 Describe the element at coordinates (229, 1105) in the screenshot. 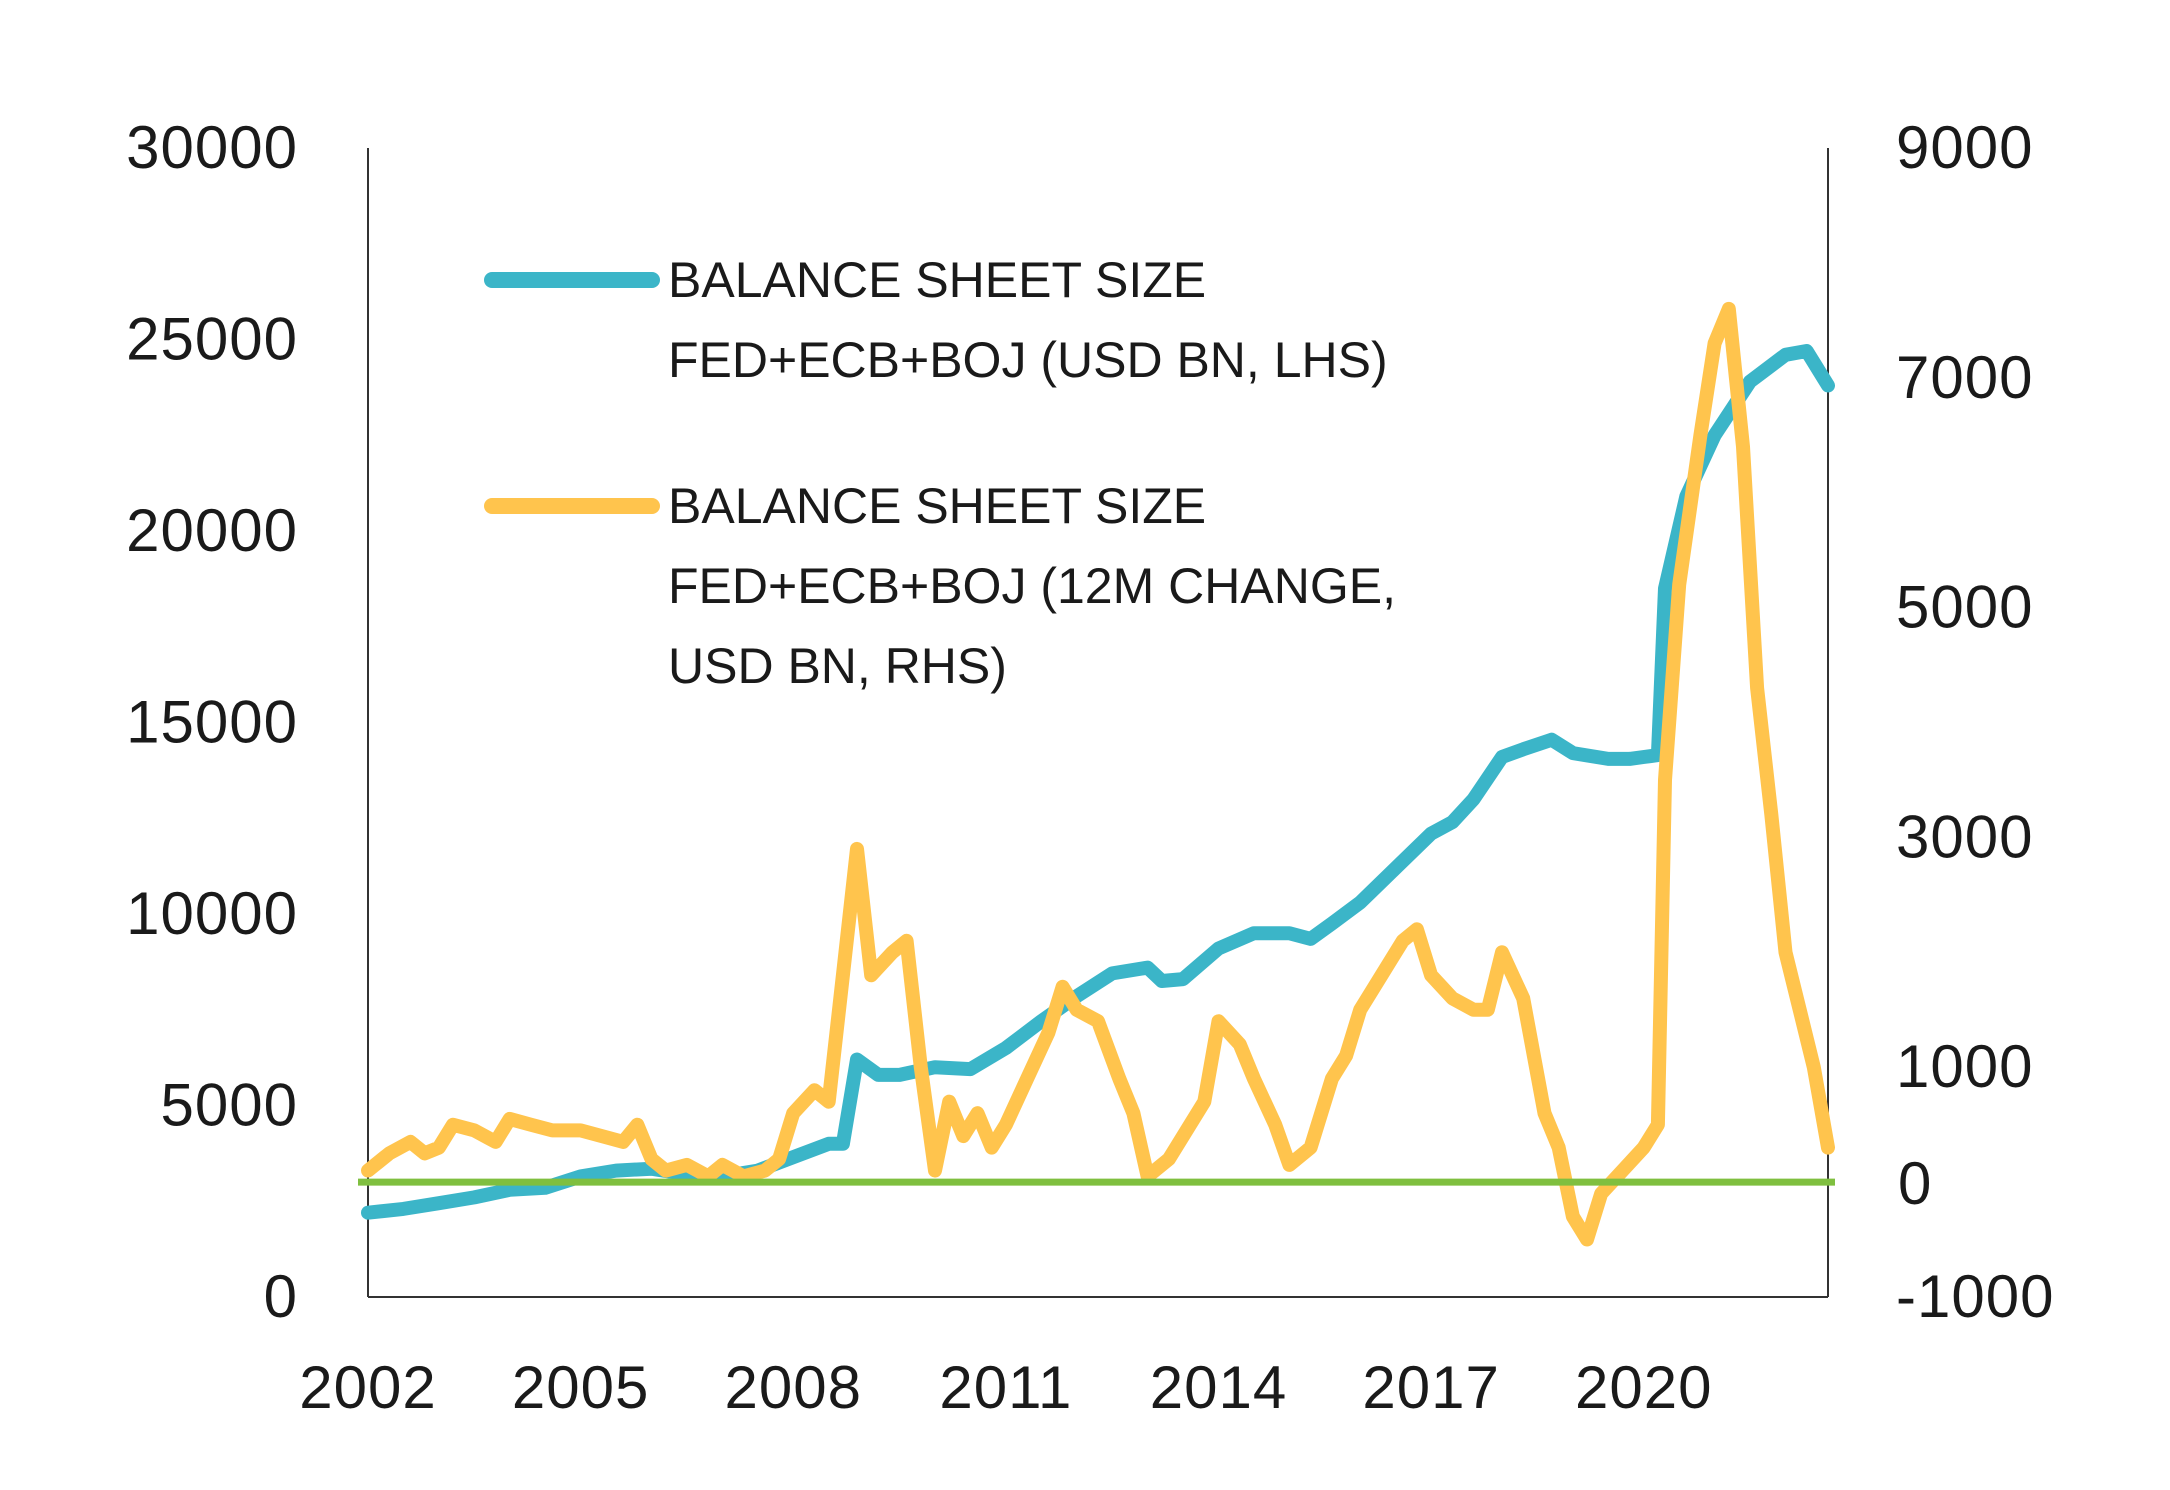

I see `left-tick-label: 5000` at that location.